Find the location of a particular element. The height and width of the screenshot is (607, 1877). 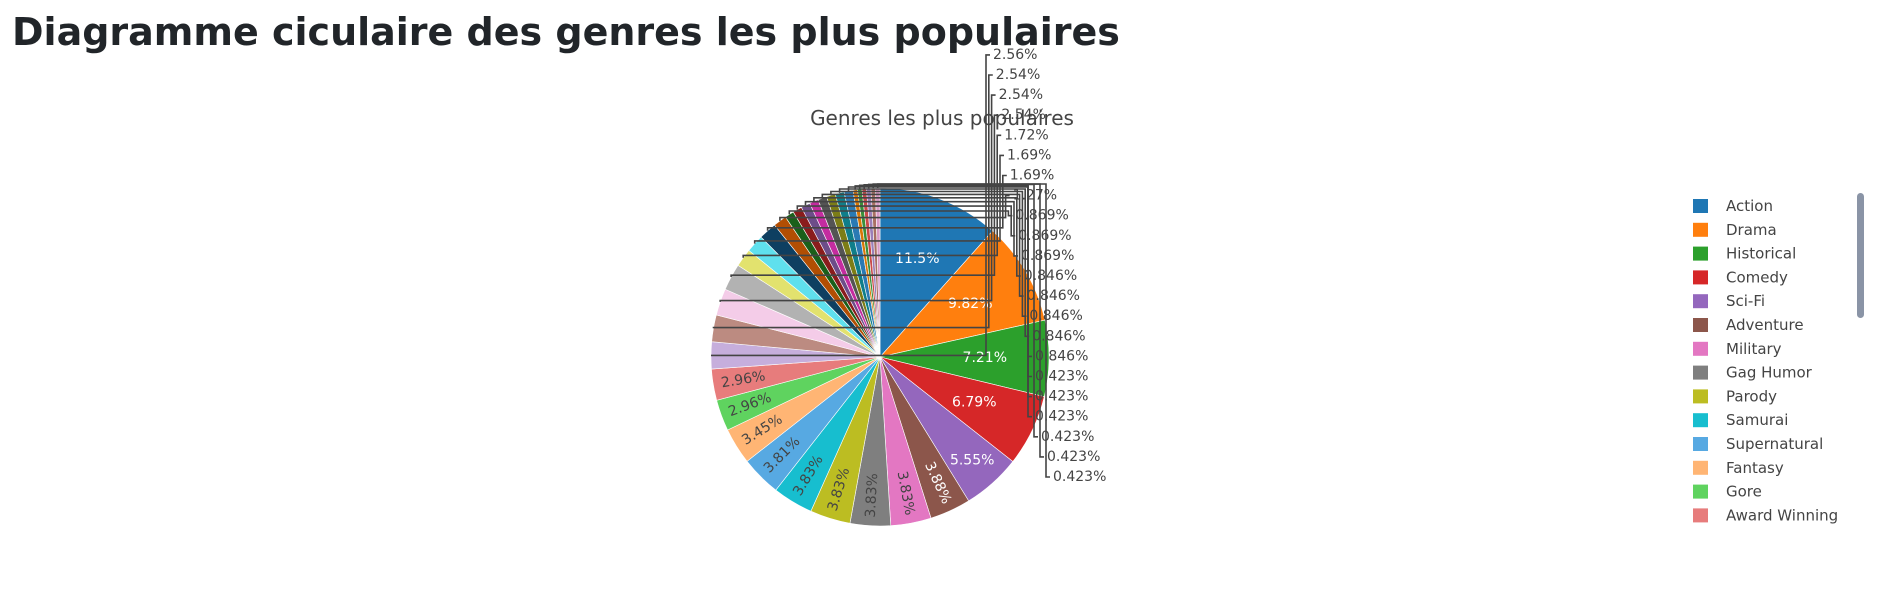

legend-label: Comedy is located at coordinates (1757, 277).